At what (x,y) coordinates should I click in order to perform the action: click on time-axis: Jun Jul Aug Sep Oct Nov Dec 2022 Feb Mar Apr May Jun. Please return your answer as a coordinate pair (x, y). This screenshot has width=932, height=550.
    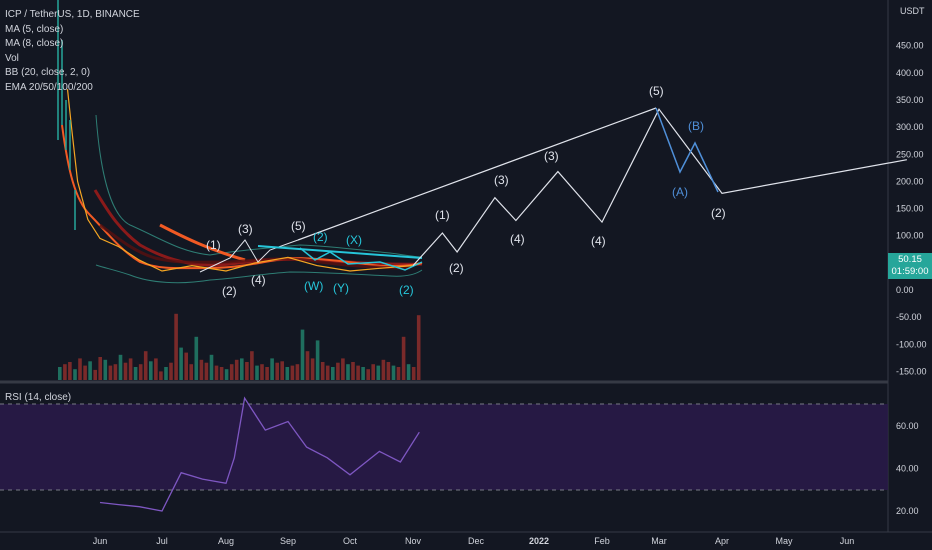
    Looking at the image, I should click on (474, 541).